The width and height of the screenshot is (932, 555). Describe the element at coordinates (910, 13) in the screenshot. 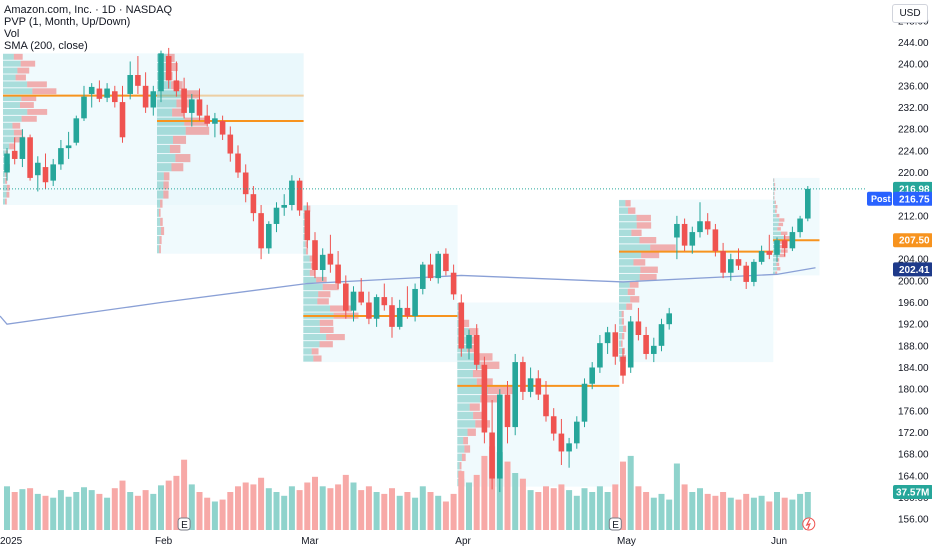

I see `currency-button: USD` at that location.